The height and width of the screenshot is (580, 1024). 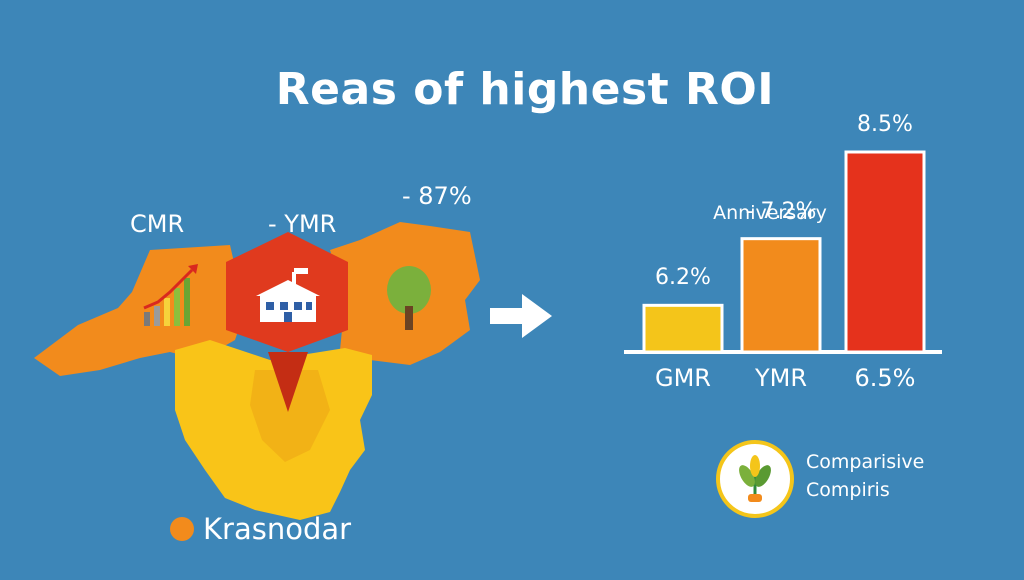 What do you see at coordinates (290, 416) in the screenshot?
I see `map-region-shade` at bounding box center [290, 416].